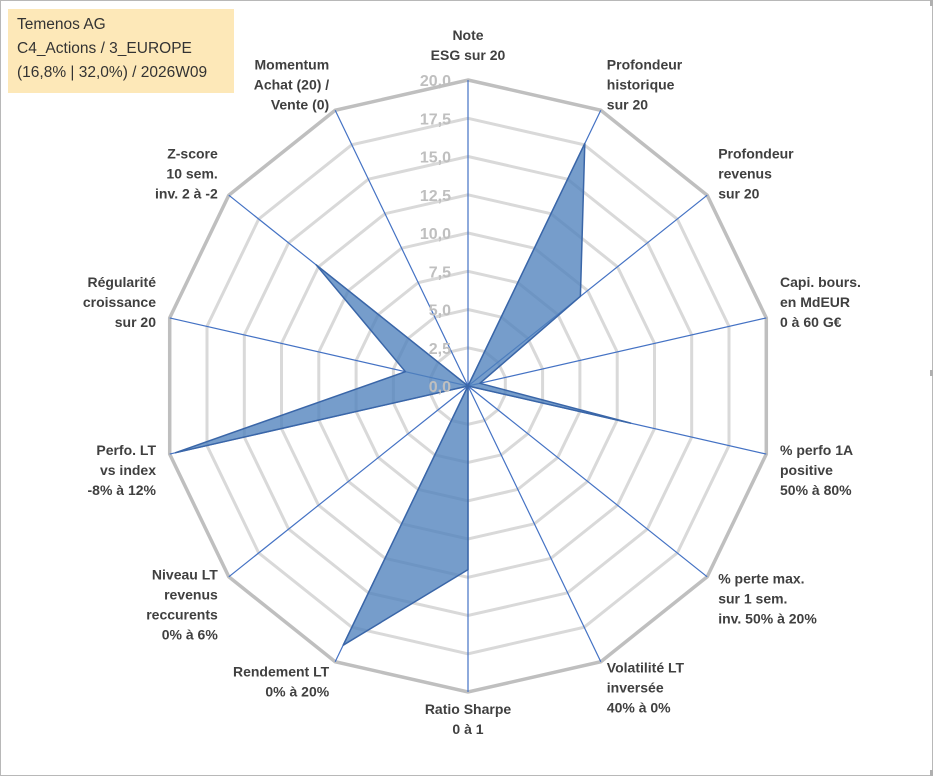  What do you see at coordinates (467, 35) in the screenshot?
I see `axis-label-line: Note` at bounding box center [467, 35].